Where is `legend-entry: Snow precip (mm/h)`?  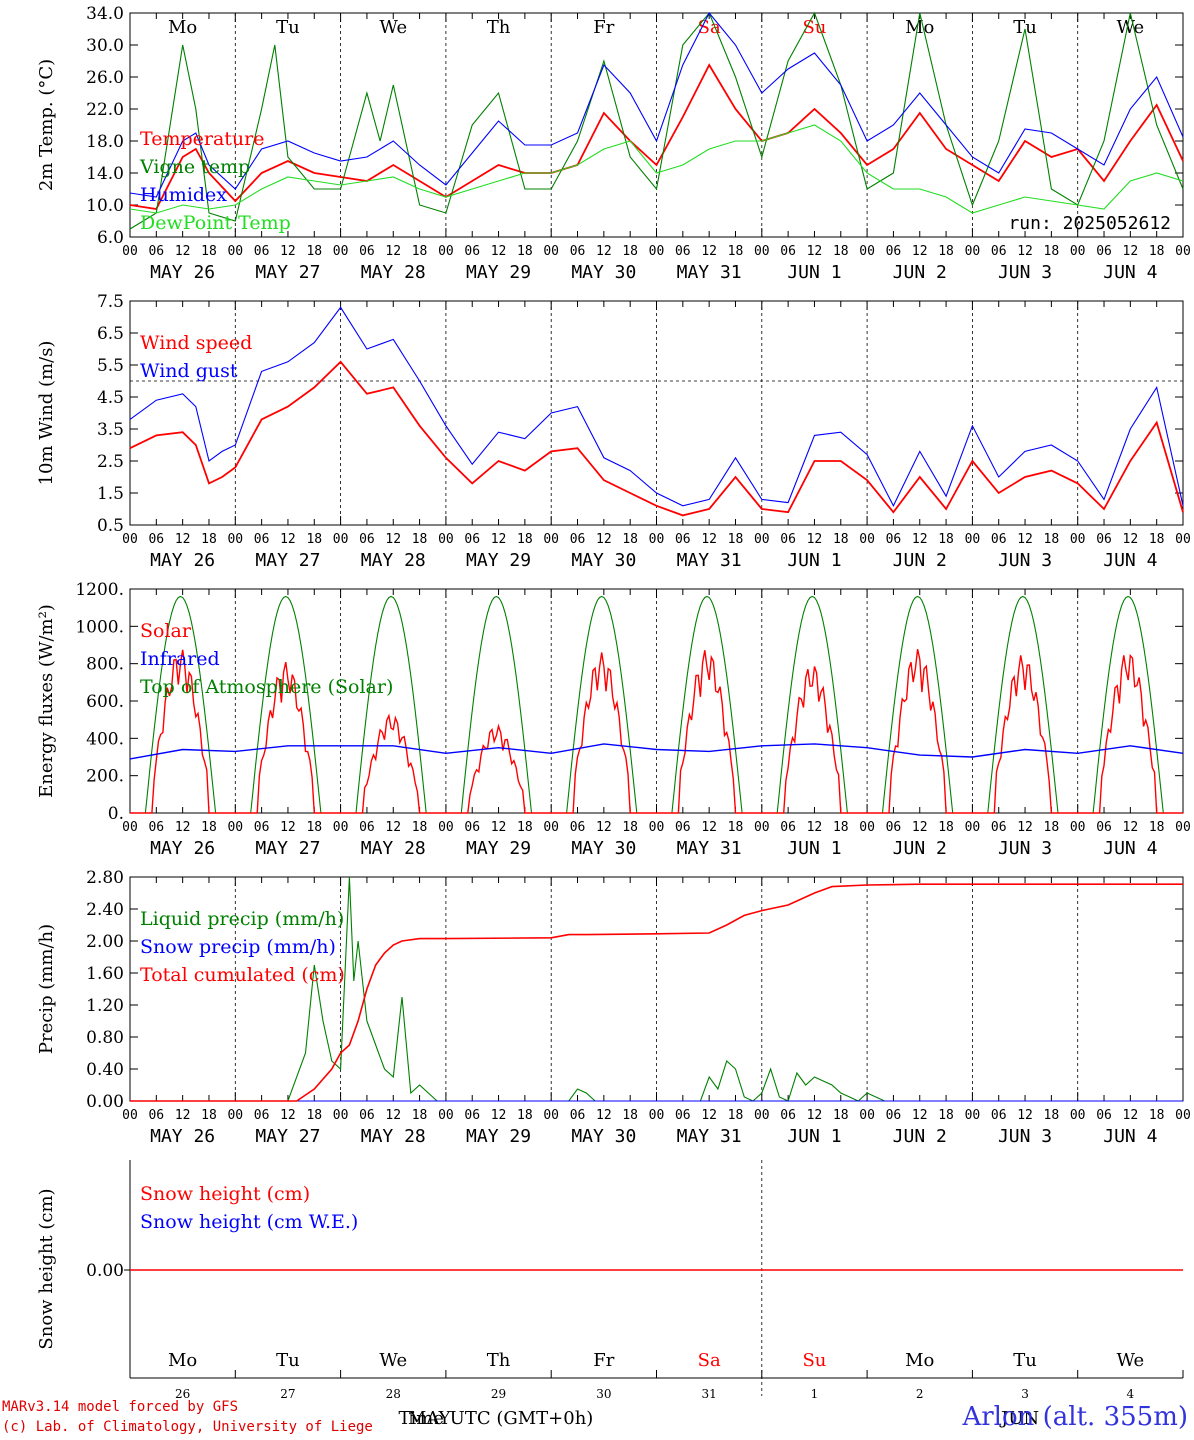 legend-entry: Snow precip (mm/h) is located at coordinates (238, 947).